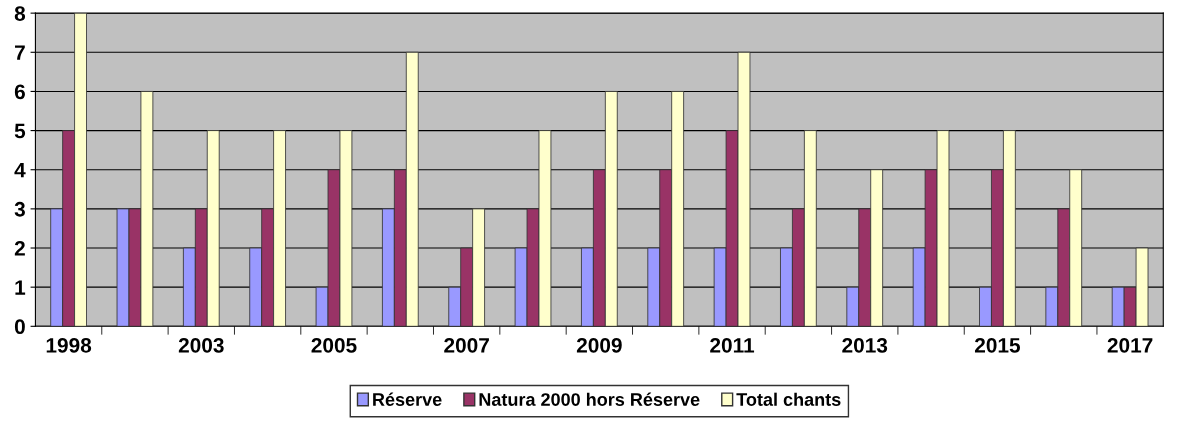  What do you see at coordinates (201, 345) in the screenshot?
I see `x-tick-label: 2003` at bounding box center [201, 345].